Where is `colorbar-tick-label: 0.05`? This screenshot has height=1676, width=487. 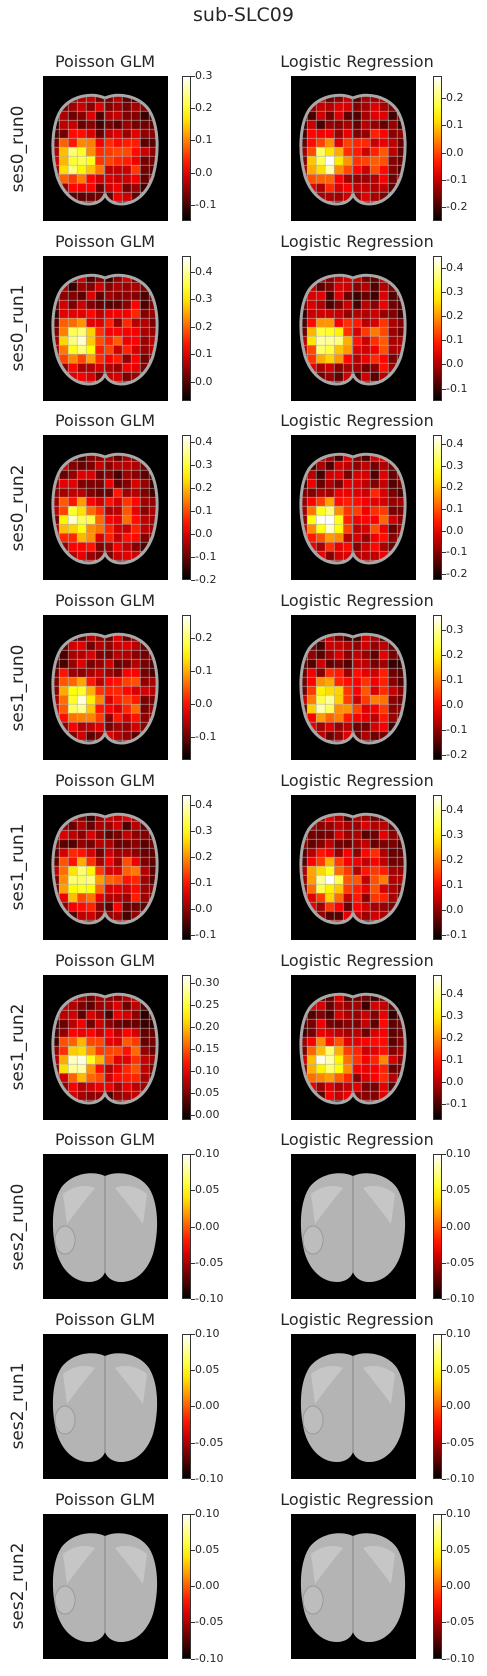
colorbar-tick-label: 0.05 is located at coordinates (207, 1190).